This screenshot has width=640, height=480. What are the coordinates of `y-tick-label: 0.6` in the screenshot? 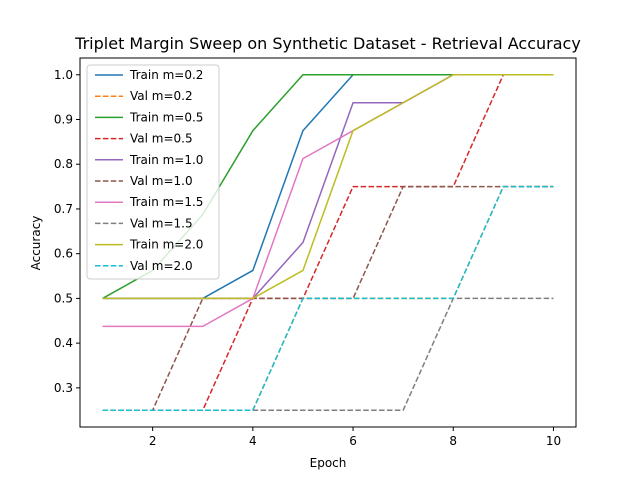 It's located at (63, 254).